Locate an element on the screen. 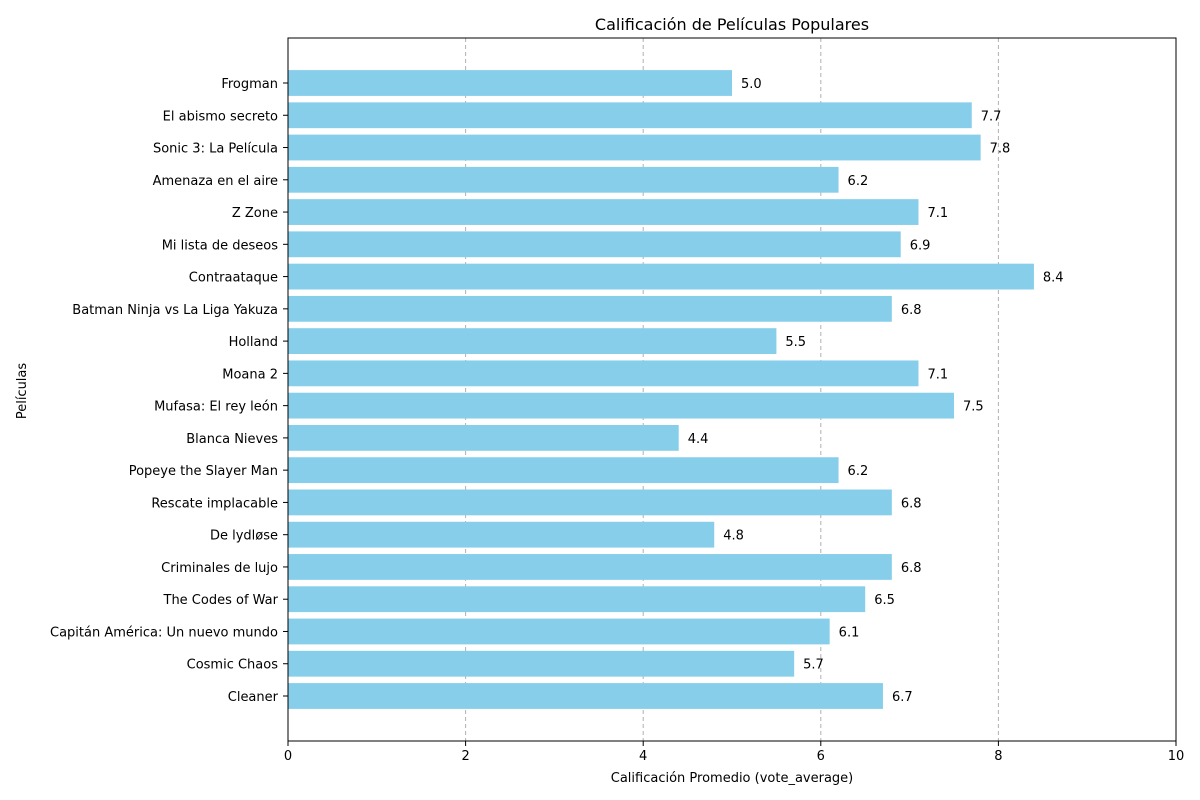 This screenshot has width=1200, height=800. y-tick-label: Mufasa: El rey león is located at coordinates (216, 407).